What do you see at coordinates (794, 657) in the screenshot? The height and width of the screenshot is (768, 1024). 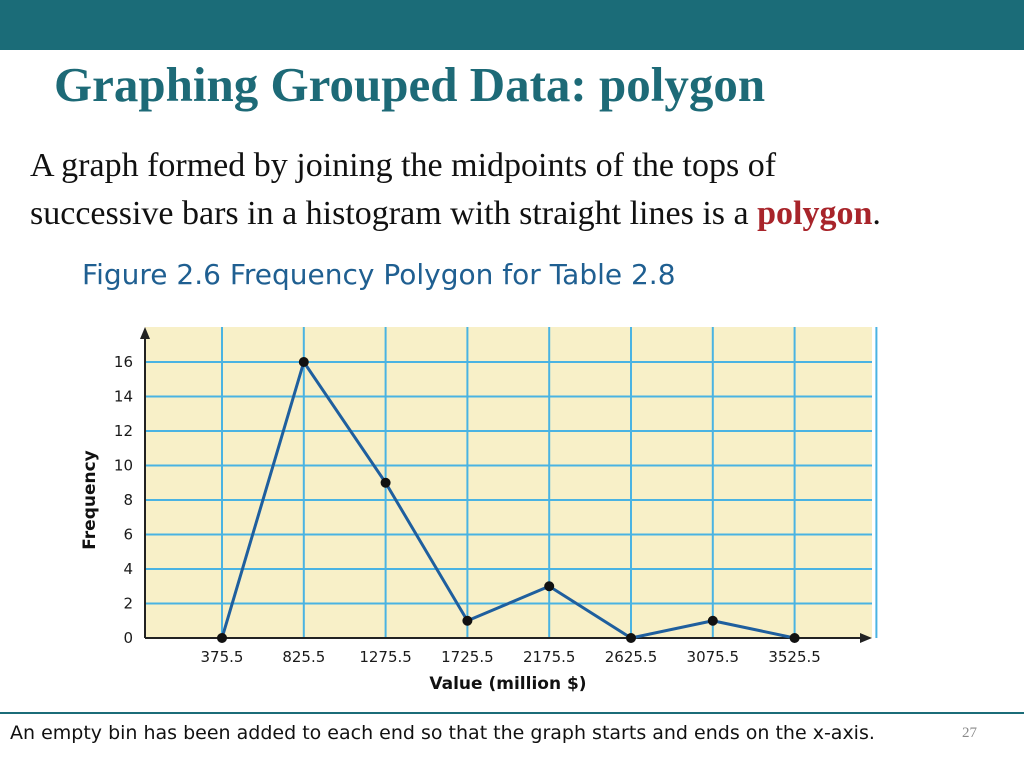 I see `x-tick-label: 3525.5` at bounding box center [794, 657].